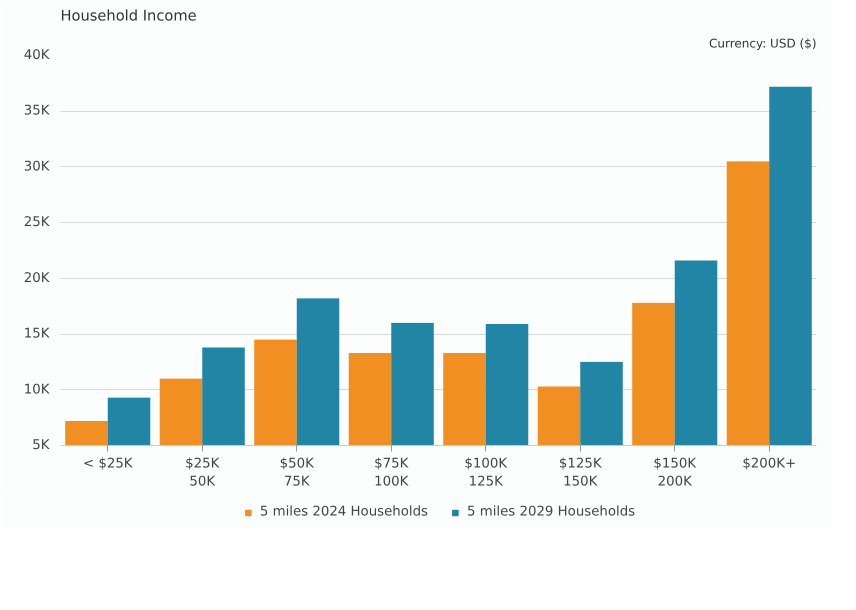 This screenshot has height=610, width=856. Describe the element at coordinates (41, 445) in the screenshot. I see `y-tick-label: 5K` at that location.